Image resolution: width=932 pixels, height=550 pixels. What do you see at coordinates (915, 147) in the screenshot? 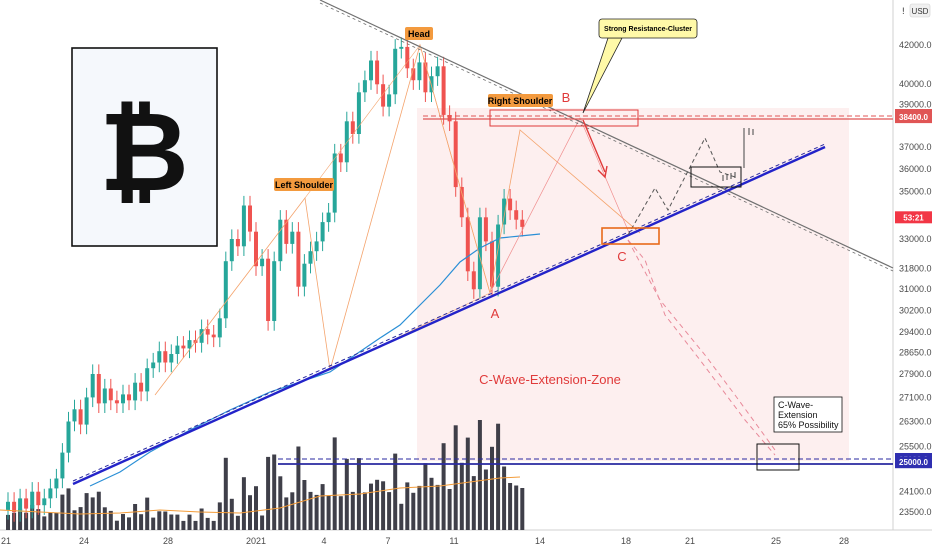
I see `y-tick-label: 37000.0` at bounding box center [915, 147].